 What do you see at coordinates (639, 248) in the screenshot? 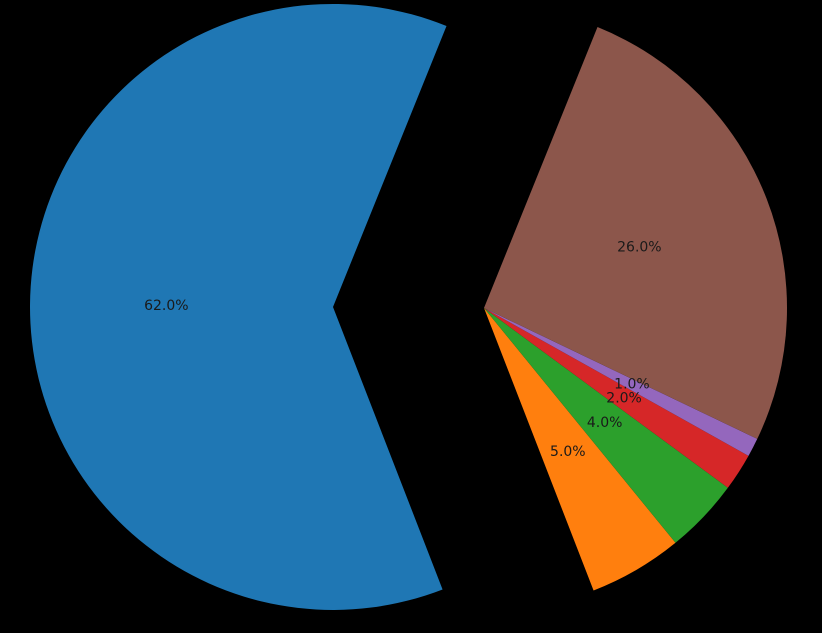
I see `pie-slice-label-6: 26.0%` at bounding box center [639, 248].